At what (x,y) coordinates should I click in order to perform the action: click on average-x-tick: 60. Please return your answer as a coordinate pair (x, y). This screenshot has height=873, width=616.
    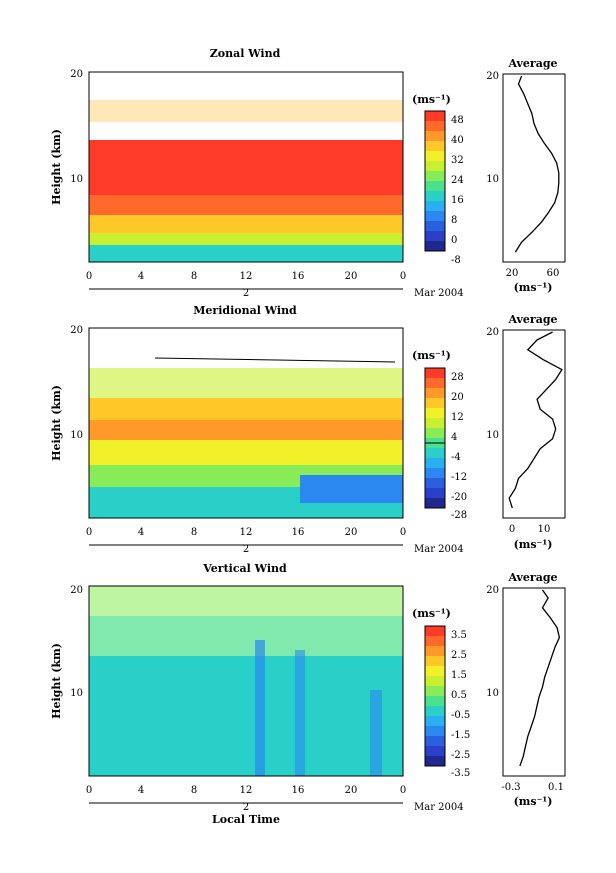
    Looking at the image, I should click on (553, 273).